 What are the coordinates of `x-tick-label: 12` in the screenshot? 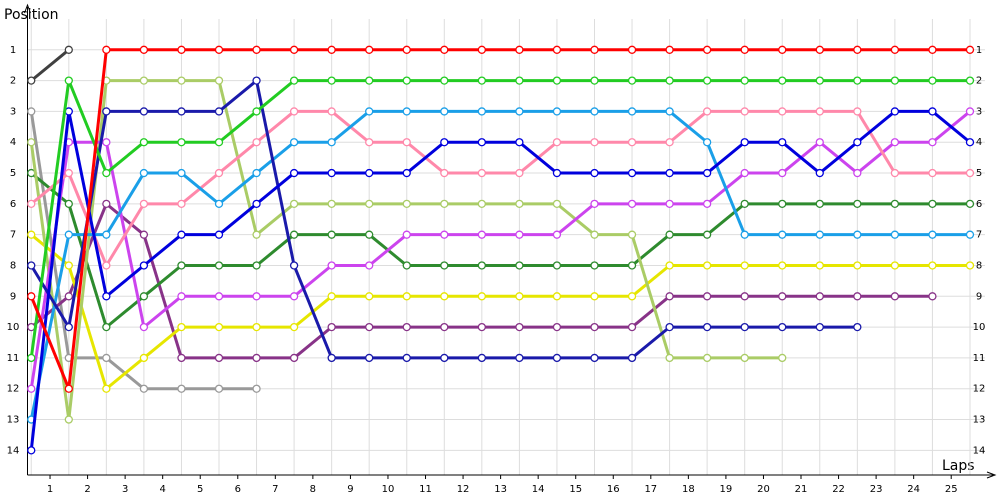 It's located at (463, 489).